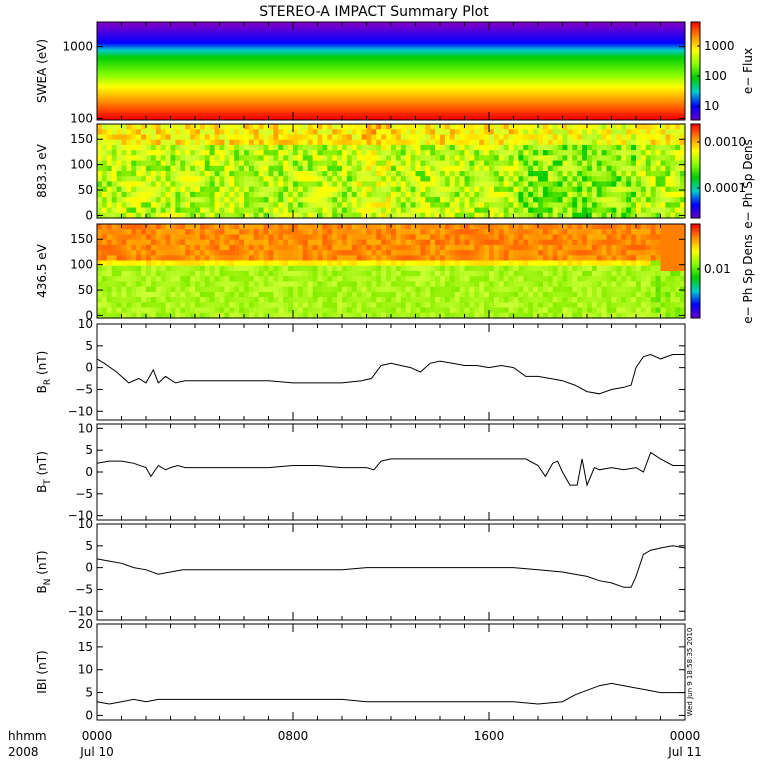  I want to click on swea-colorbar-label: e− Flux, so click(748, 71).